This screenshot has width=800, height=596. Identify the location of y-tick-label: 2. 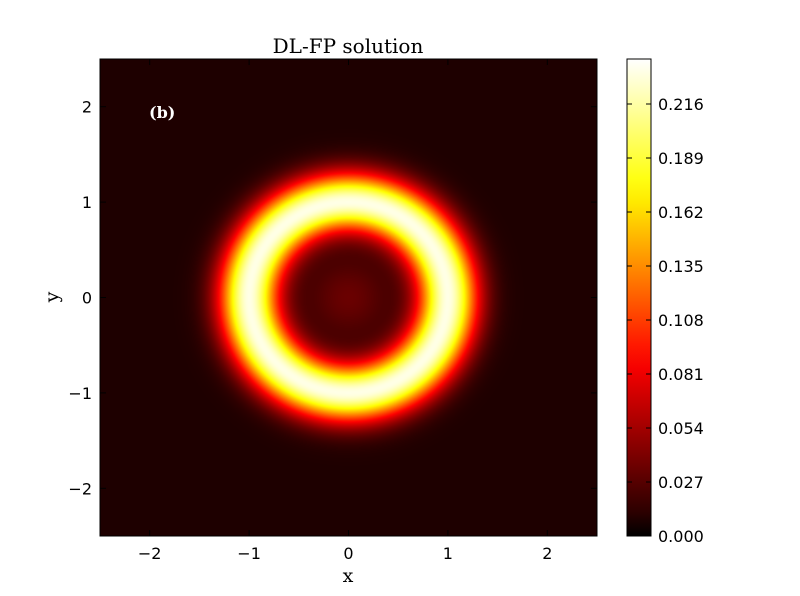
(87, 107).